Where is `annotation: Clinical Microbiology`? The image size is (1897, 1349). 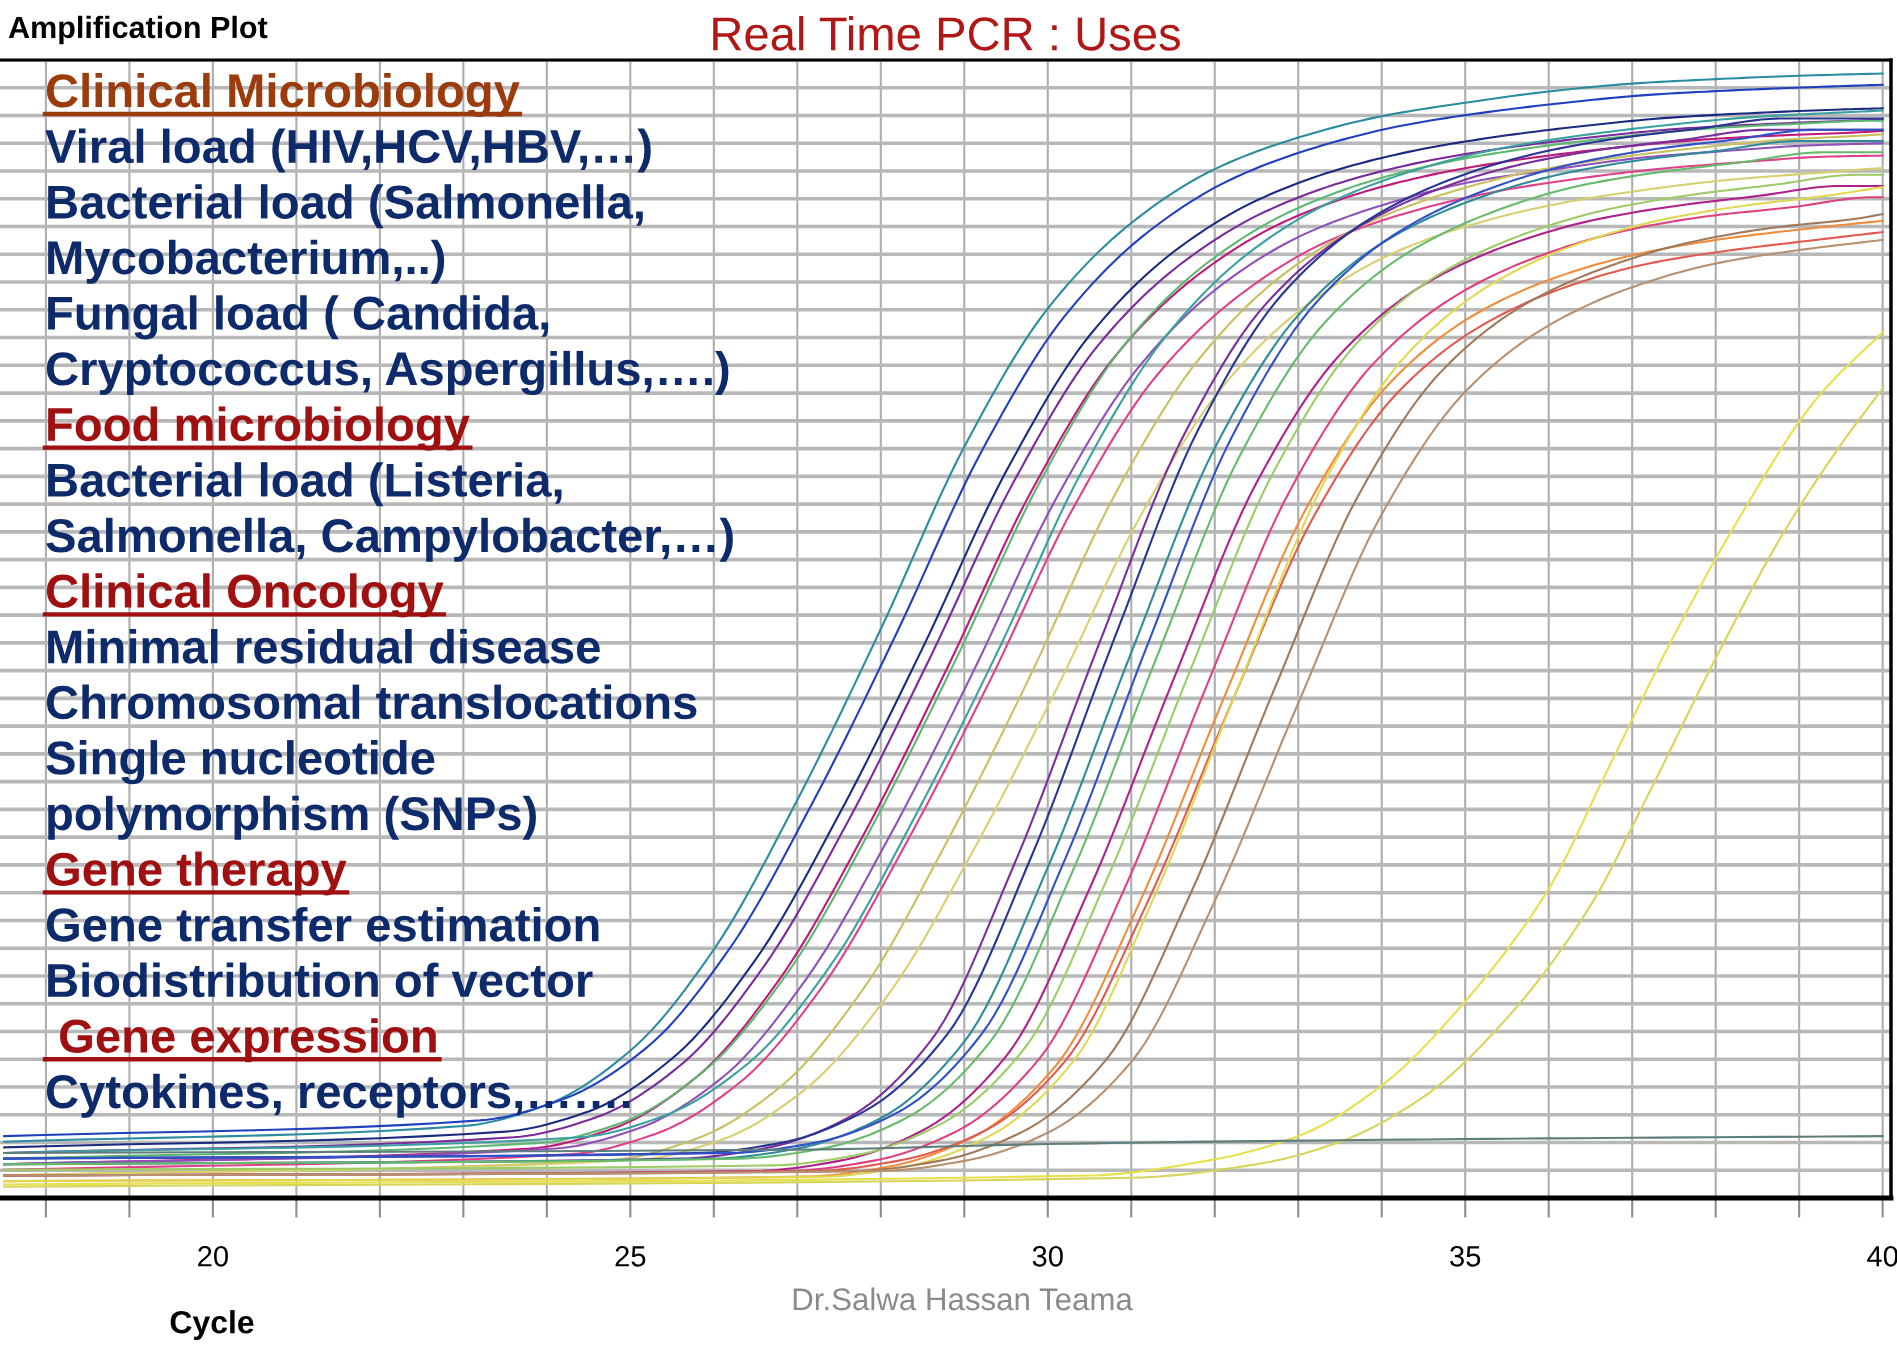
annotation: Clinical Microbiology is located at coordinates (283, 95).